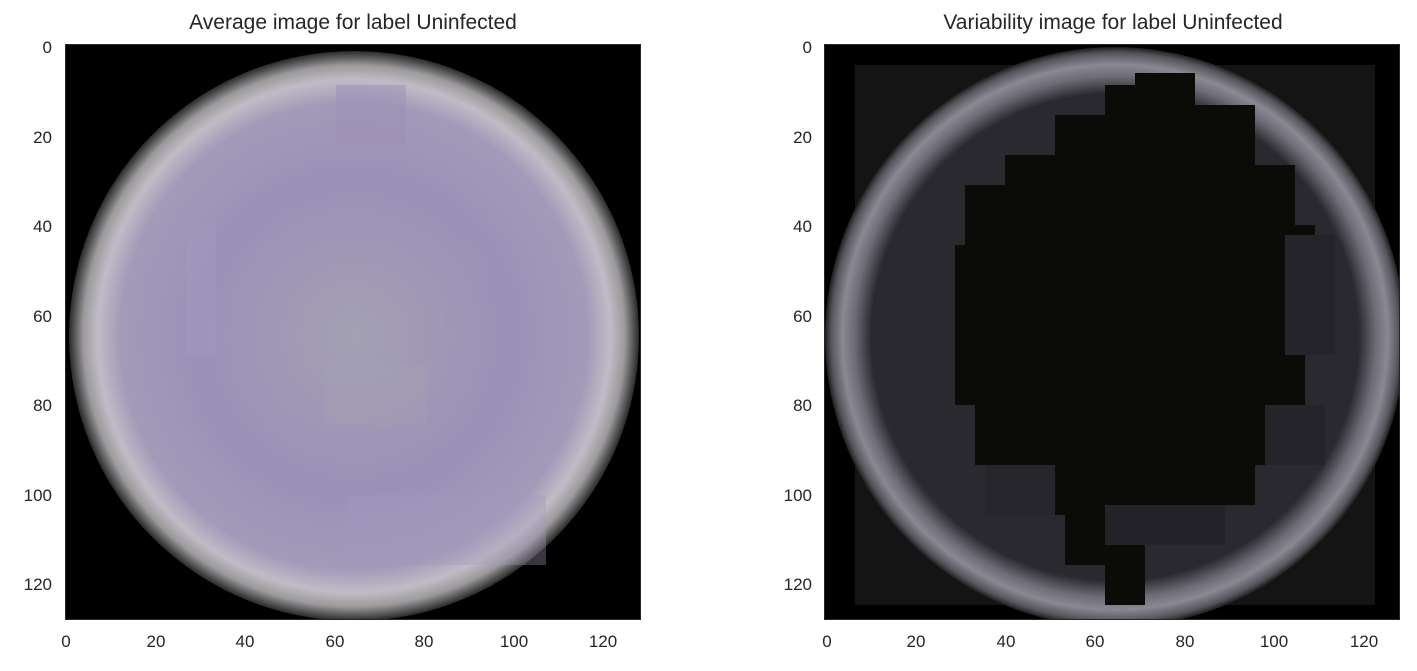 The width and height of the screenshot is (1417, 671). I want to click on average-image-title: Average image for label Uninfected, so click(353, 22).